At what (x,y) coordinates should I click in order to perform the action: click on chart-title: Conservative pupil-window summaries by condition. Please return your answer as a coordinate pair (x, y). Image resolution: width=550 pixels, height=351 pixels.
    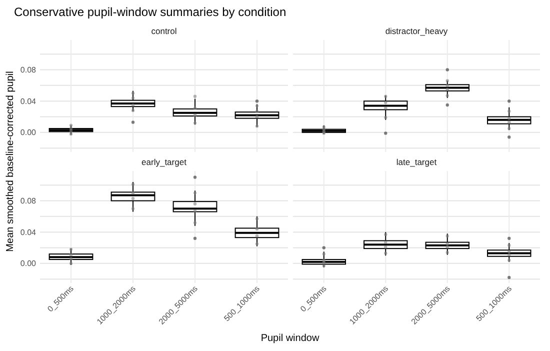
    Looking at the image, I should click on (150, 12).